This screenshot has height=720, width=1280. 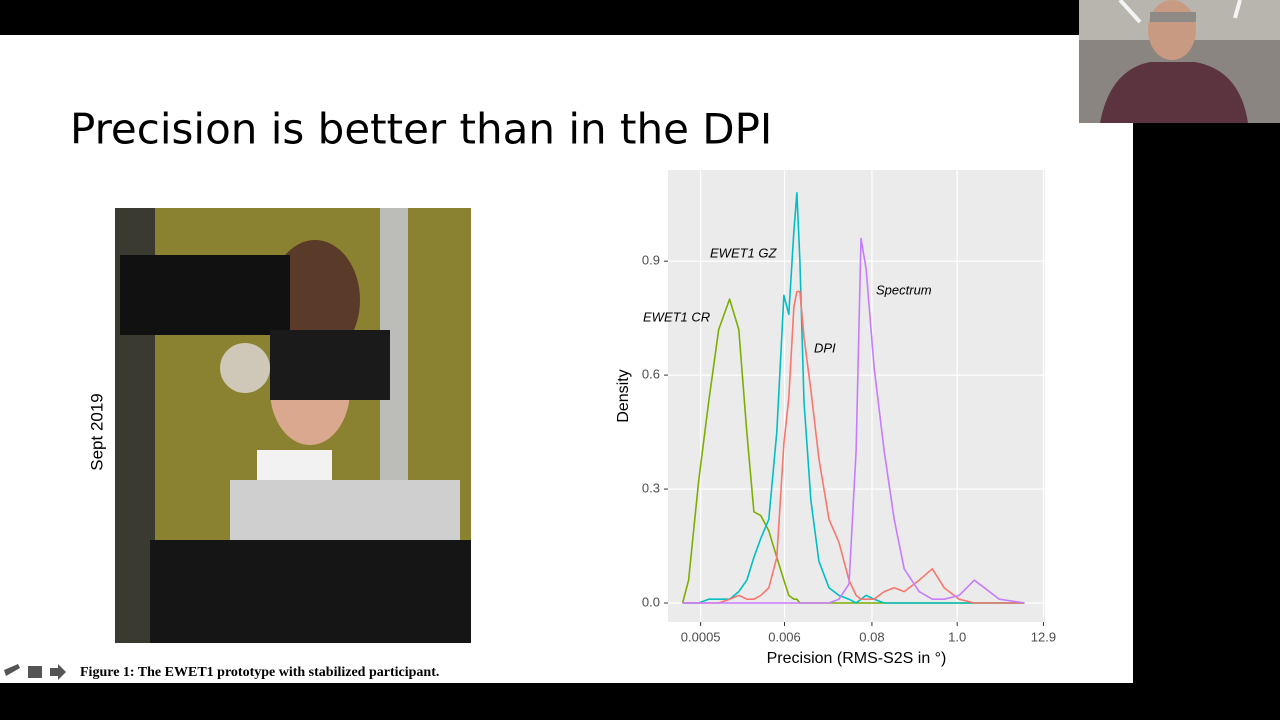 I want to click on x-axis-label: Precision (RMS-S2S in °), so click(x=857, y=658).